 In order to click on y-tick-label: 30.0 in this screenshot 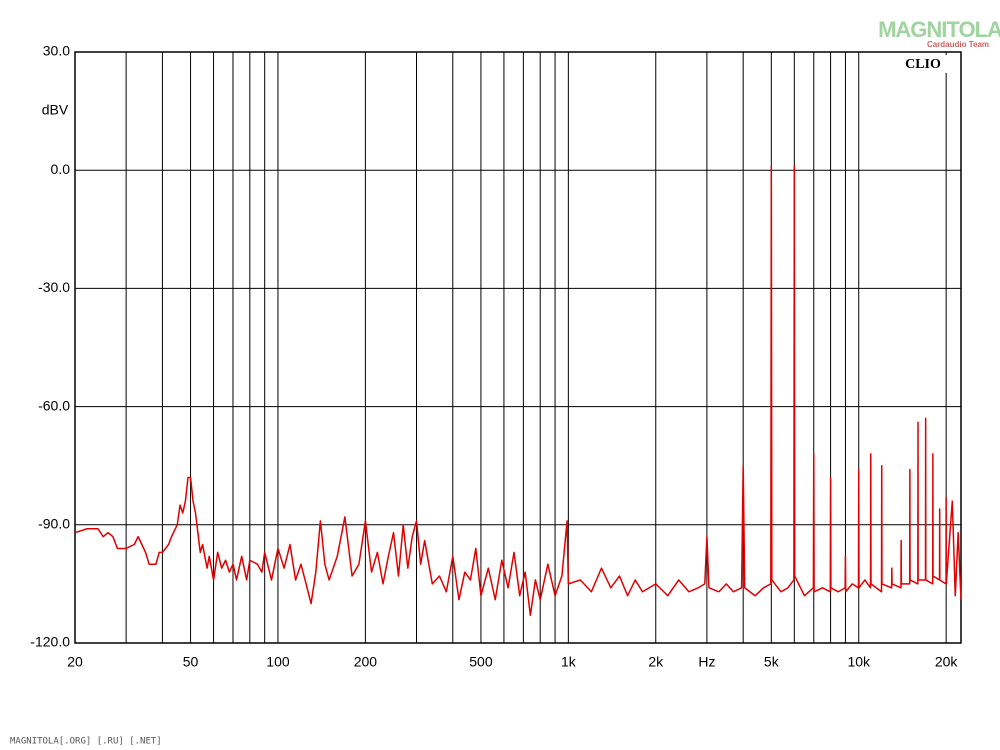, I will do `click(56, 51)`.